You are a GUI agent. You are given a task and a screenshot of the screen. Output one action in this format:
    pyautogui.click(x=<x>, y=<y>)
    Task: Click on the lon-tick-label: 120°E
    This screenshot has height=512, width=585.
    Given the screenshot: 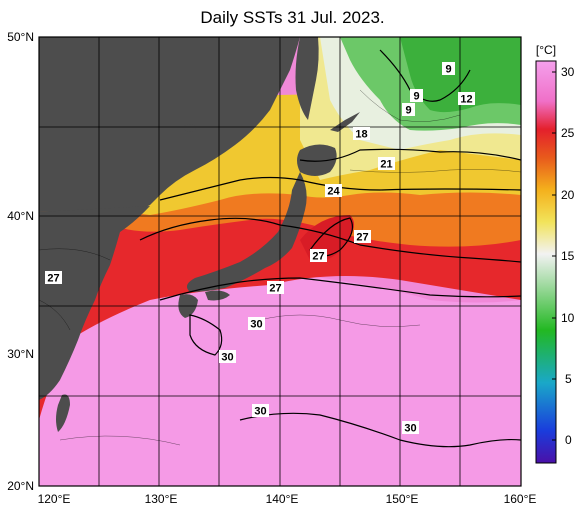 What is the action you would take?
    pyautogui.click(x=54, y=499)
    